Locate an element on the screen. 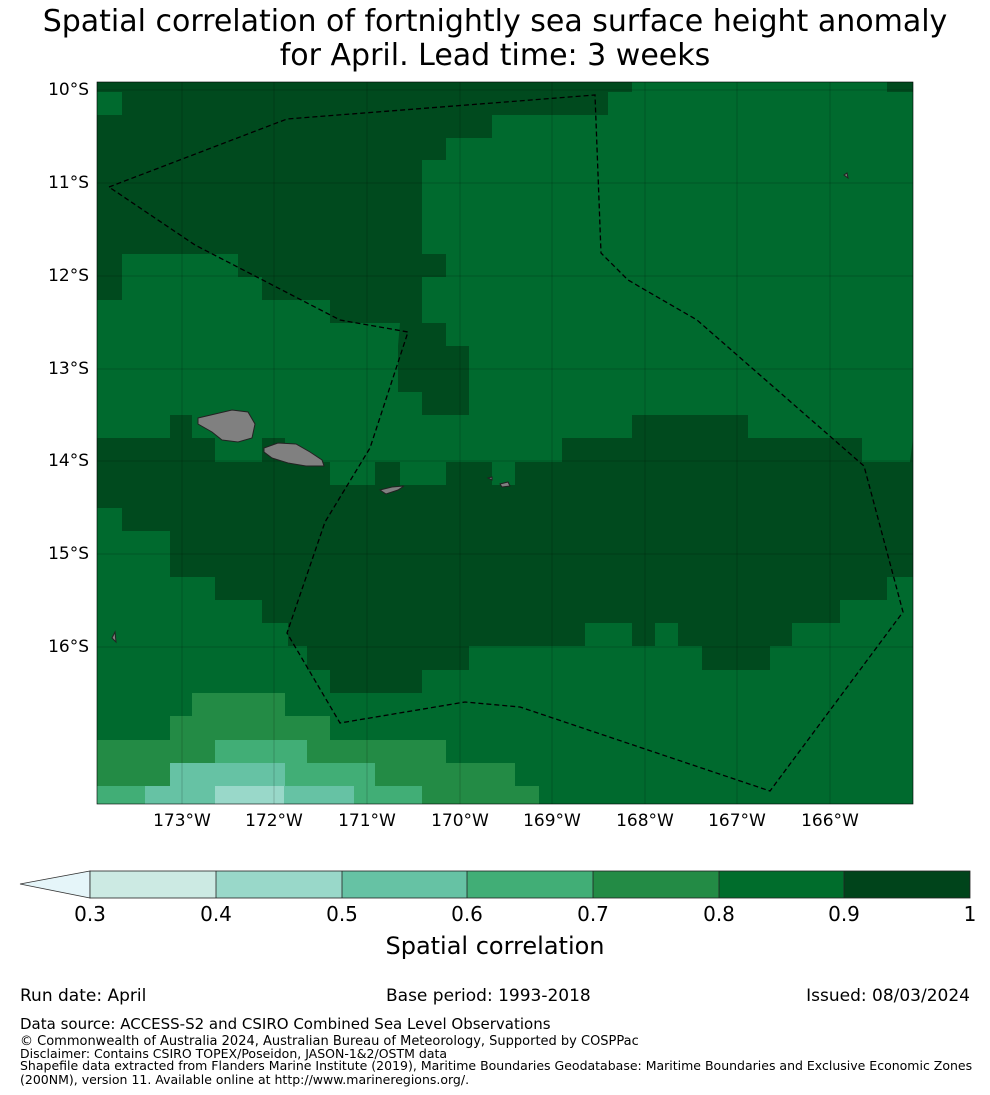 The height and width of the screenshot is (1095, 990). colorbar-tick-4: 0.7 is located at coordinates (593, 914).